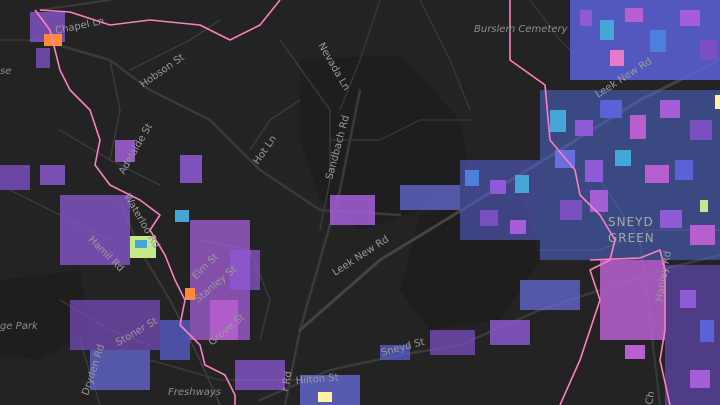 The width and height of the screenshot is (720, 405). Describe the element at coordinates (521, 29) in the screenshot. I see `place-label-burslem-cemetery: Burslem Cemetery` at that location.